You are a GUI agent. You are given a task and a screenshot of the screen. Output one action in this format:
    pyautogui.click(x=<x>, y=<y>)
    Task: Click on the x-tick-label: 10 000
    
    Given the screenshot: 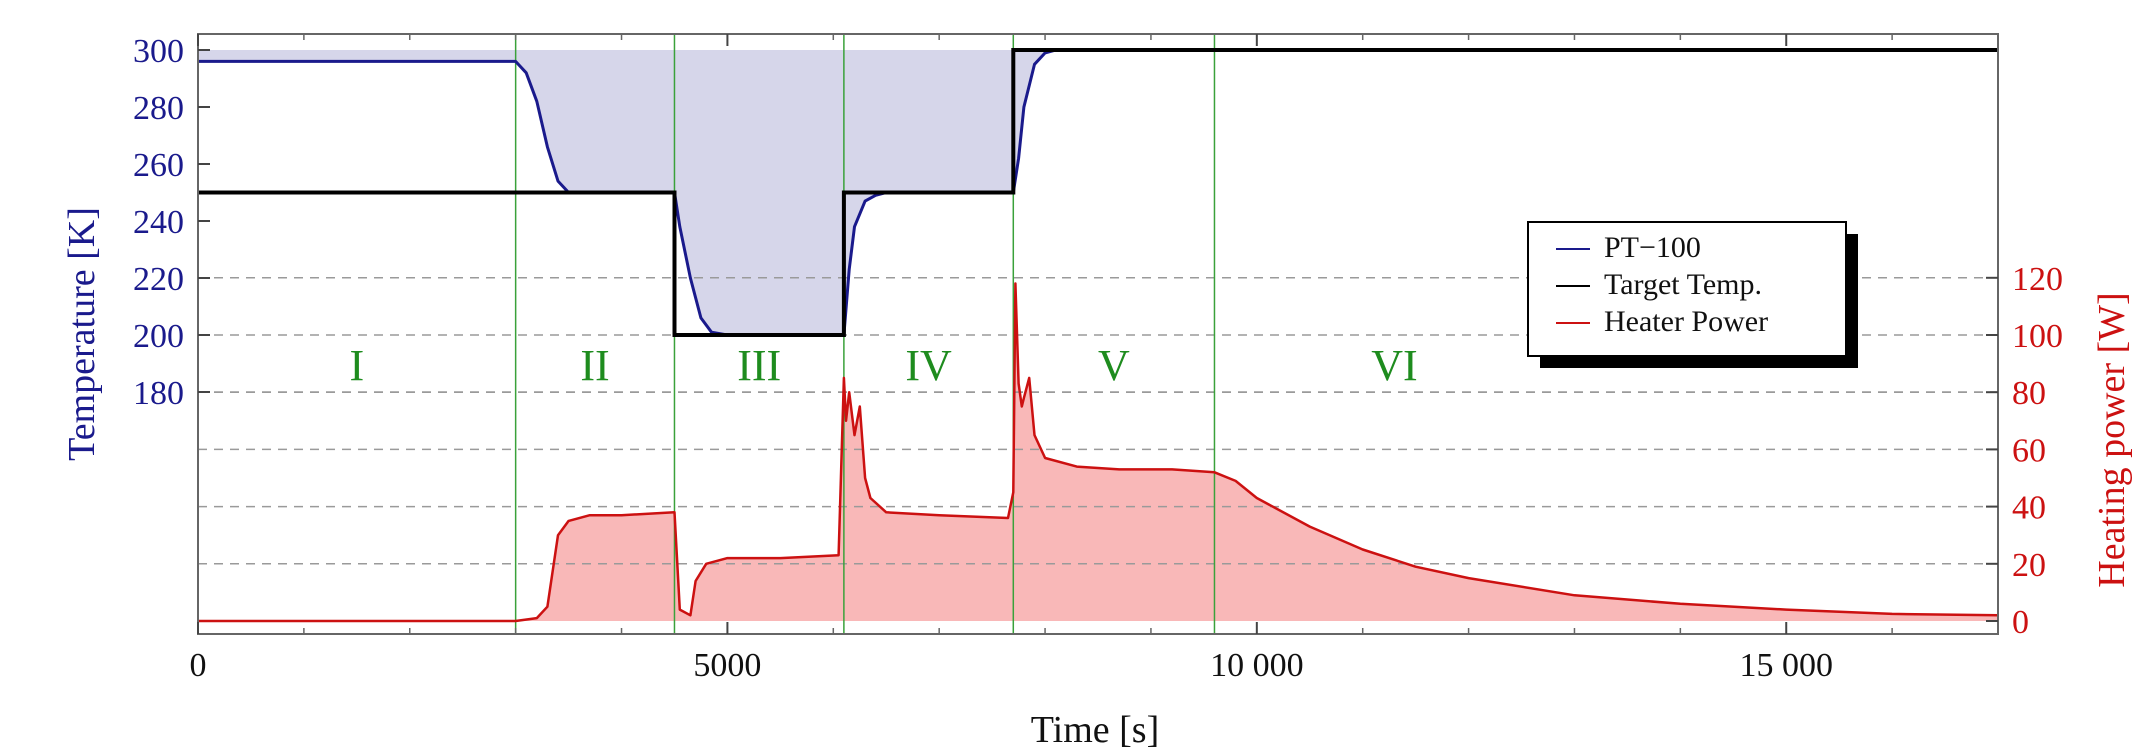 What is the action you would take?
    pyautogui.click(x=1257, y=665)
    